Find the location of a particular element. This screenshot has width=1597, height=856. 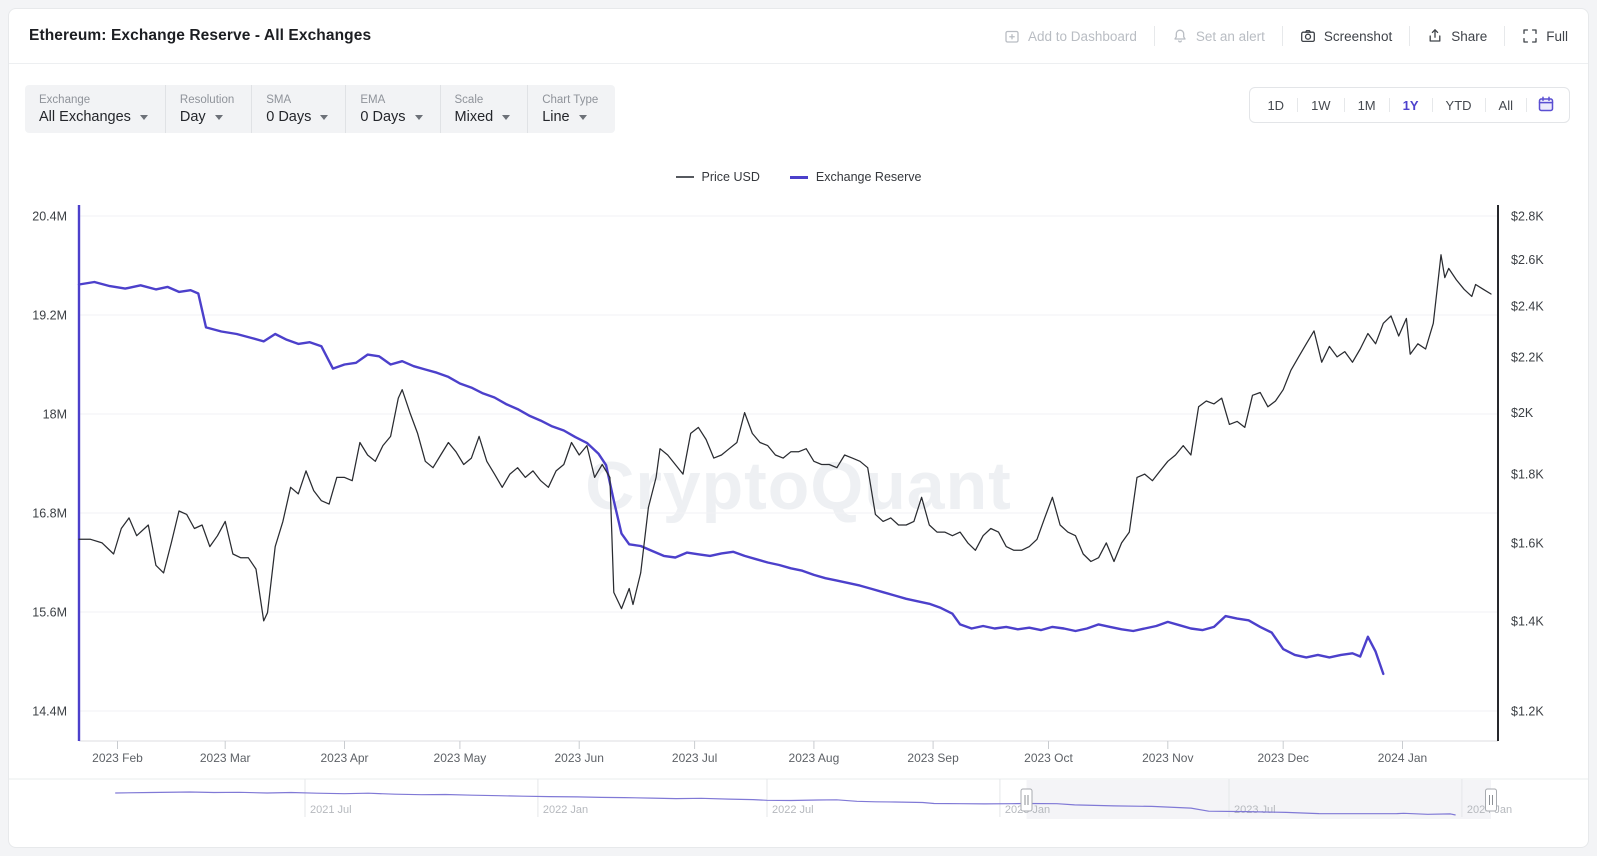

chart-type-dropdown: Chart Type Line is located at coordinates (571, 109).